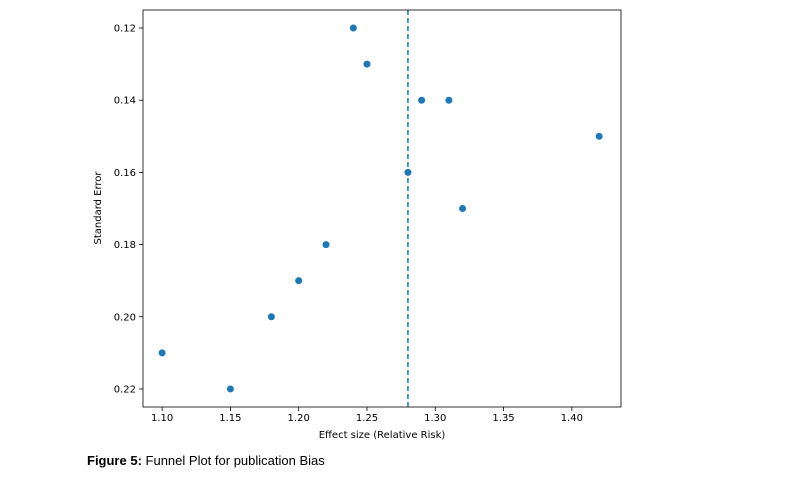 This screenshot has height=478, width=792. What do you see at coordinates (125, 29) in the screenshot?
I see `y-tick-label: 0.12` at bounding box center [125, 29].